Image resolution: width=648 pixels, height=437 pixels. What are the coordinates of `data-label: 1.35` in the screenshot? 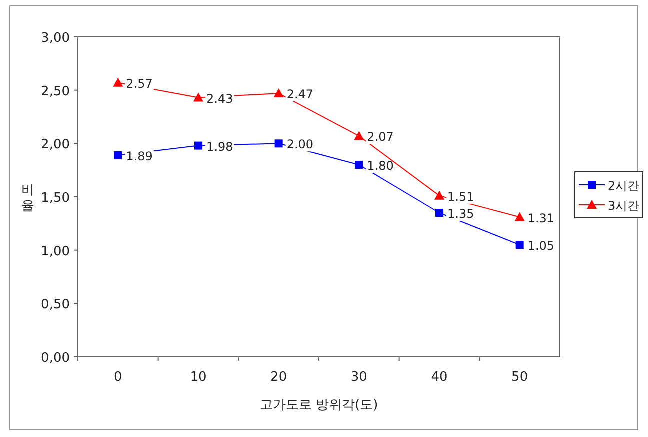 It's located at (461, 214).